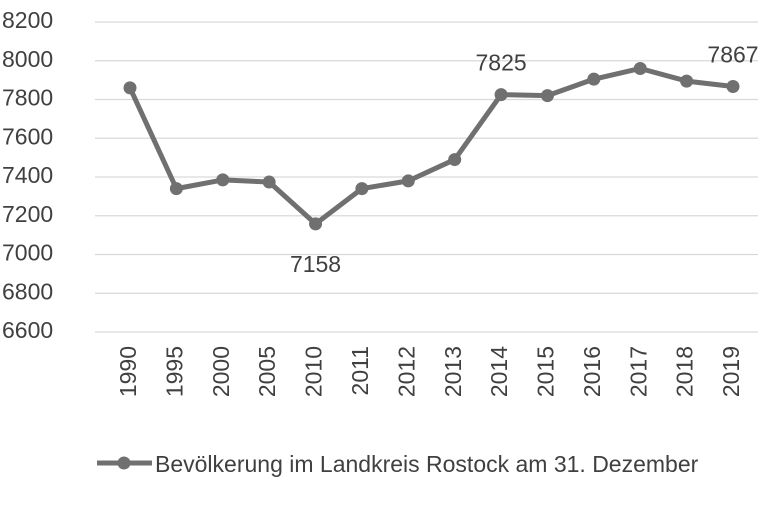  I want to click on x-tick-label: 2005, so click(267, 371).